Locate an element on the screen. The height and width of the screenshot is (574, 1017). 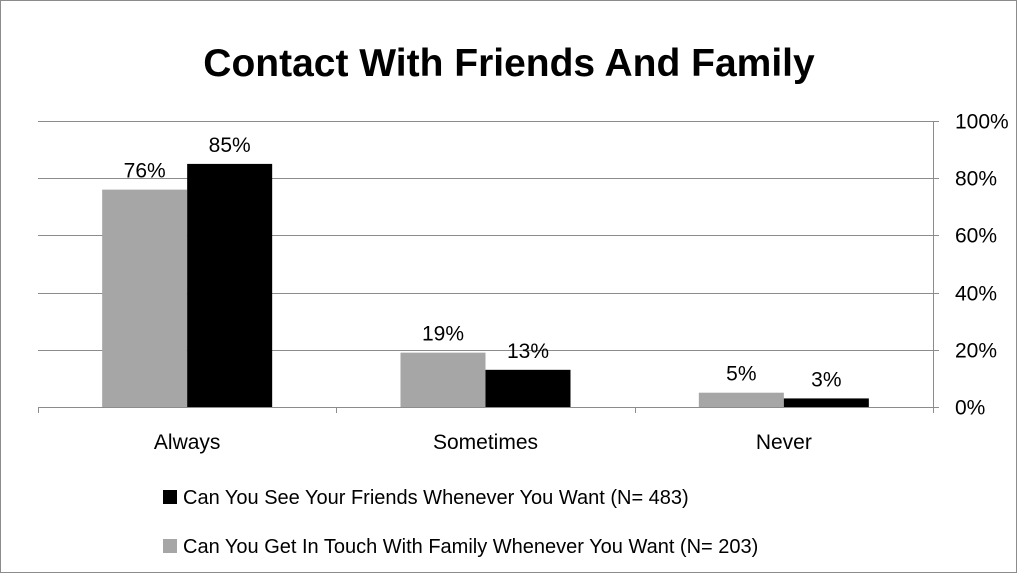
data-label: 19% is located at coordinates (443, 334).